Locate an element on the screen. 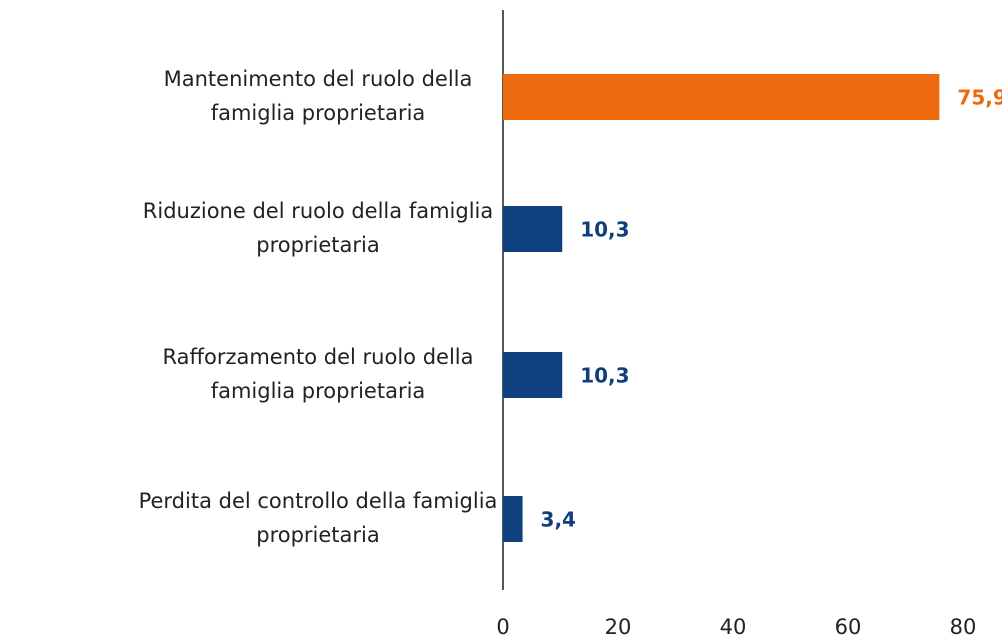 Image resolution: width=1002 pixels, height=640 pixels. x-tick-label: 40 is located at coordinates (733, 627).